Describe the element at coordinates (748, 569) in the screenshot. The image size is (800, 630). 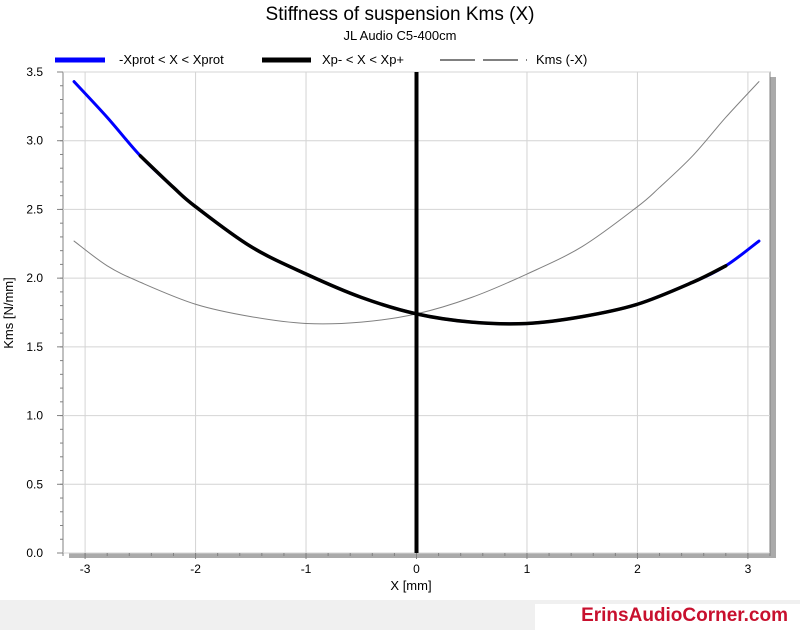
I see `x-tick-label: 3` at that location.